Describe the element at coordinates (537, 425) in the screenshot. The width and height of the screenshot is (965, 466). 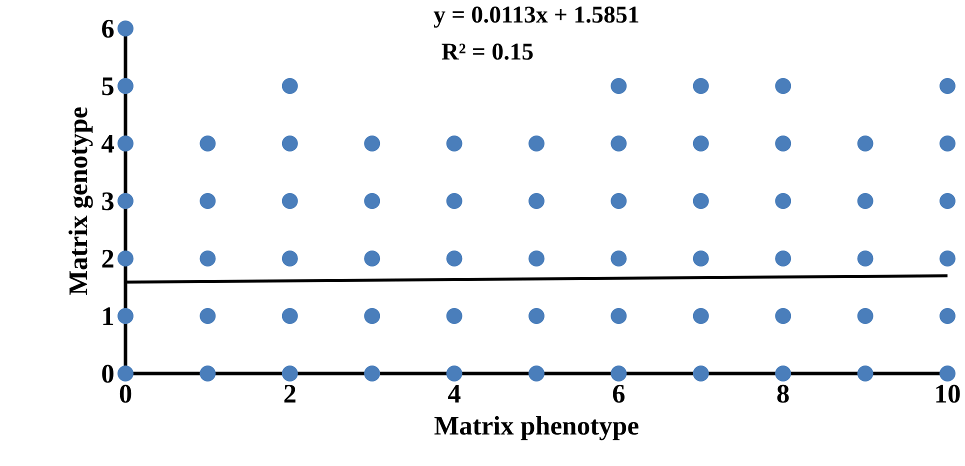
I see `x-axis-title: Matrix phenotype` at that location.